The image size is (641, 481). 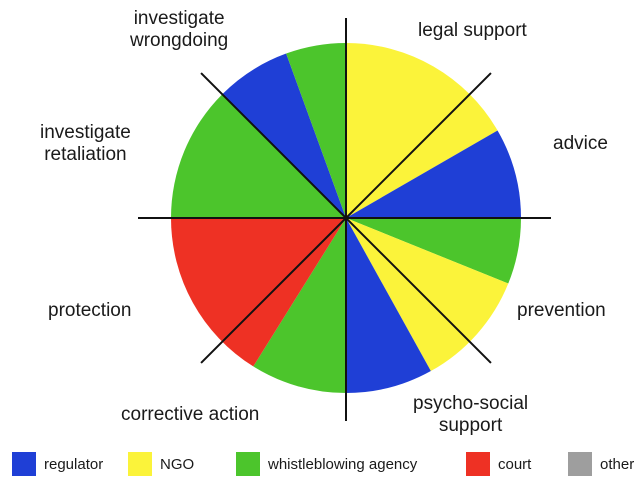 I want to click on legend-label-court: court, so click(x=515, y=464).